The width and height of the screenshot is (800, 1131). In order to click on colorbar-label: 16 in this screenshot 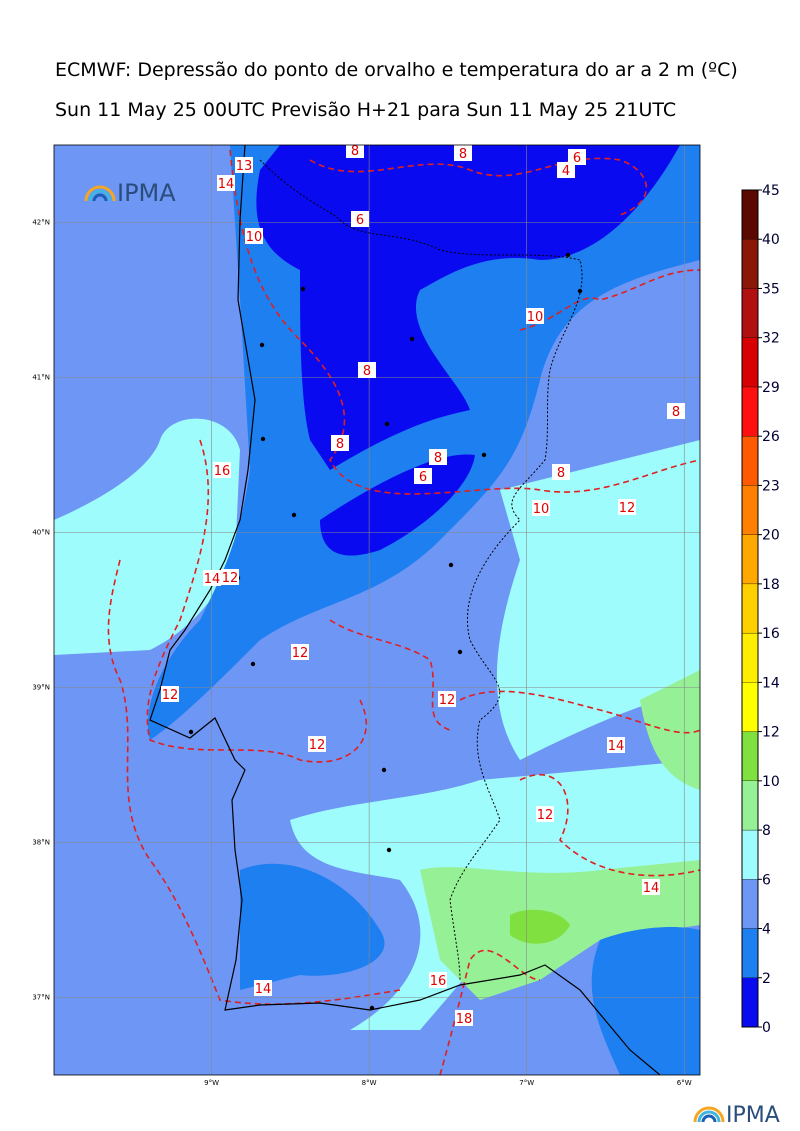, I will do `click(771, 634)`.